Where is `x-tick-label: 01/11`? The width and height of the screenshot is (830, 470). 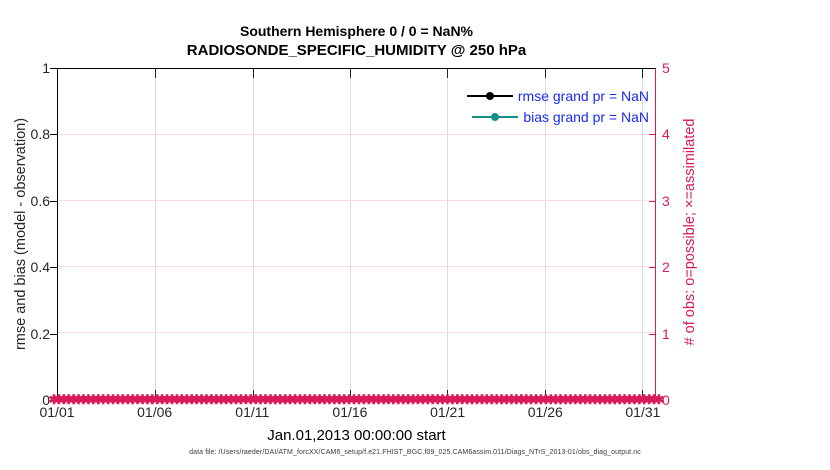
x-tick-label: 01/11 is located at coordinates (252, 412).